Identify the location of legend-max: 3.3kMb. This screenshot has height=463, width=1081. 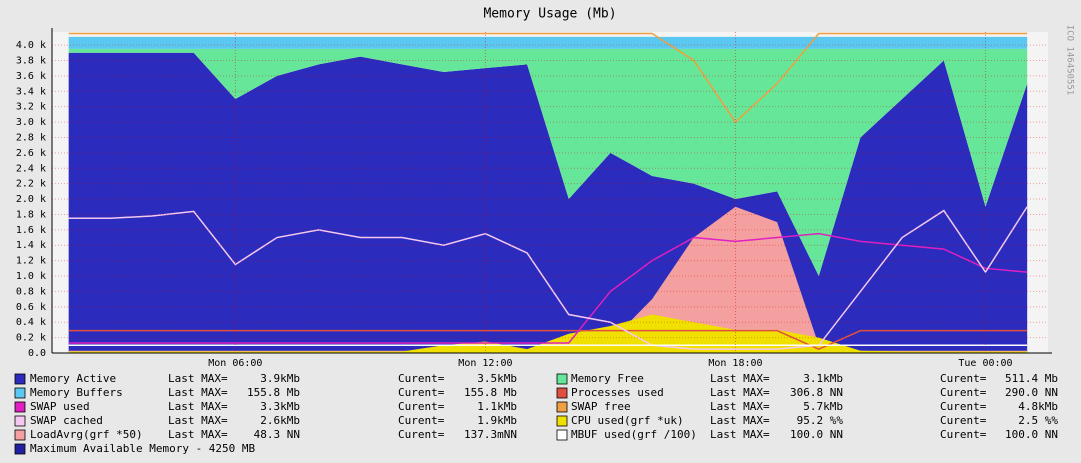
(280, 406).